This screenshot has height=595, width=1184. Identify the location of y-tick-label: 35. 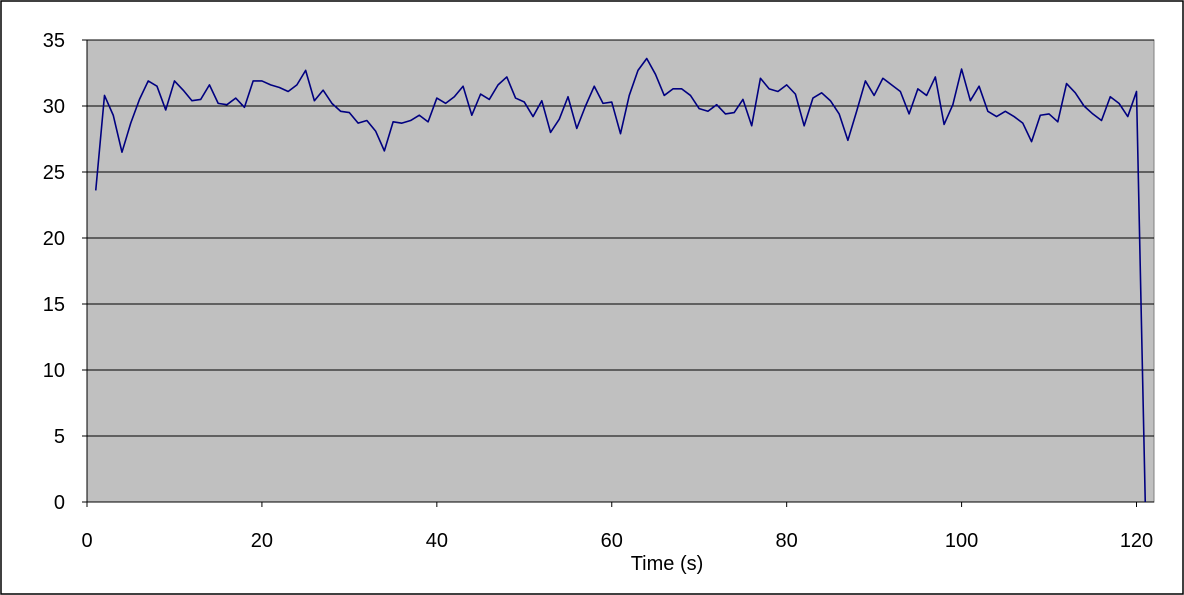
(54, 41).